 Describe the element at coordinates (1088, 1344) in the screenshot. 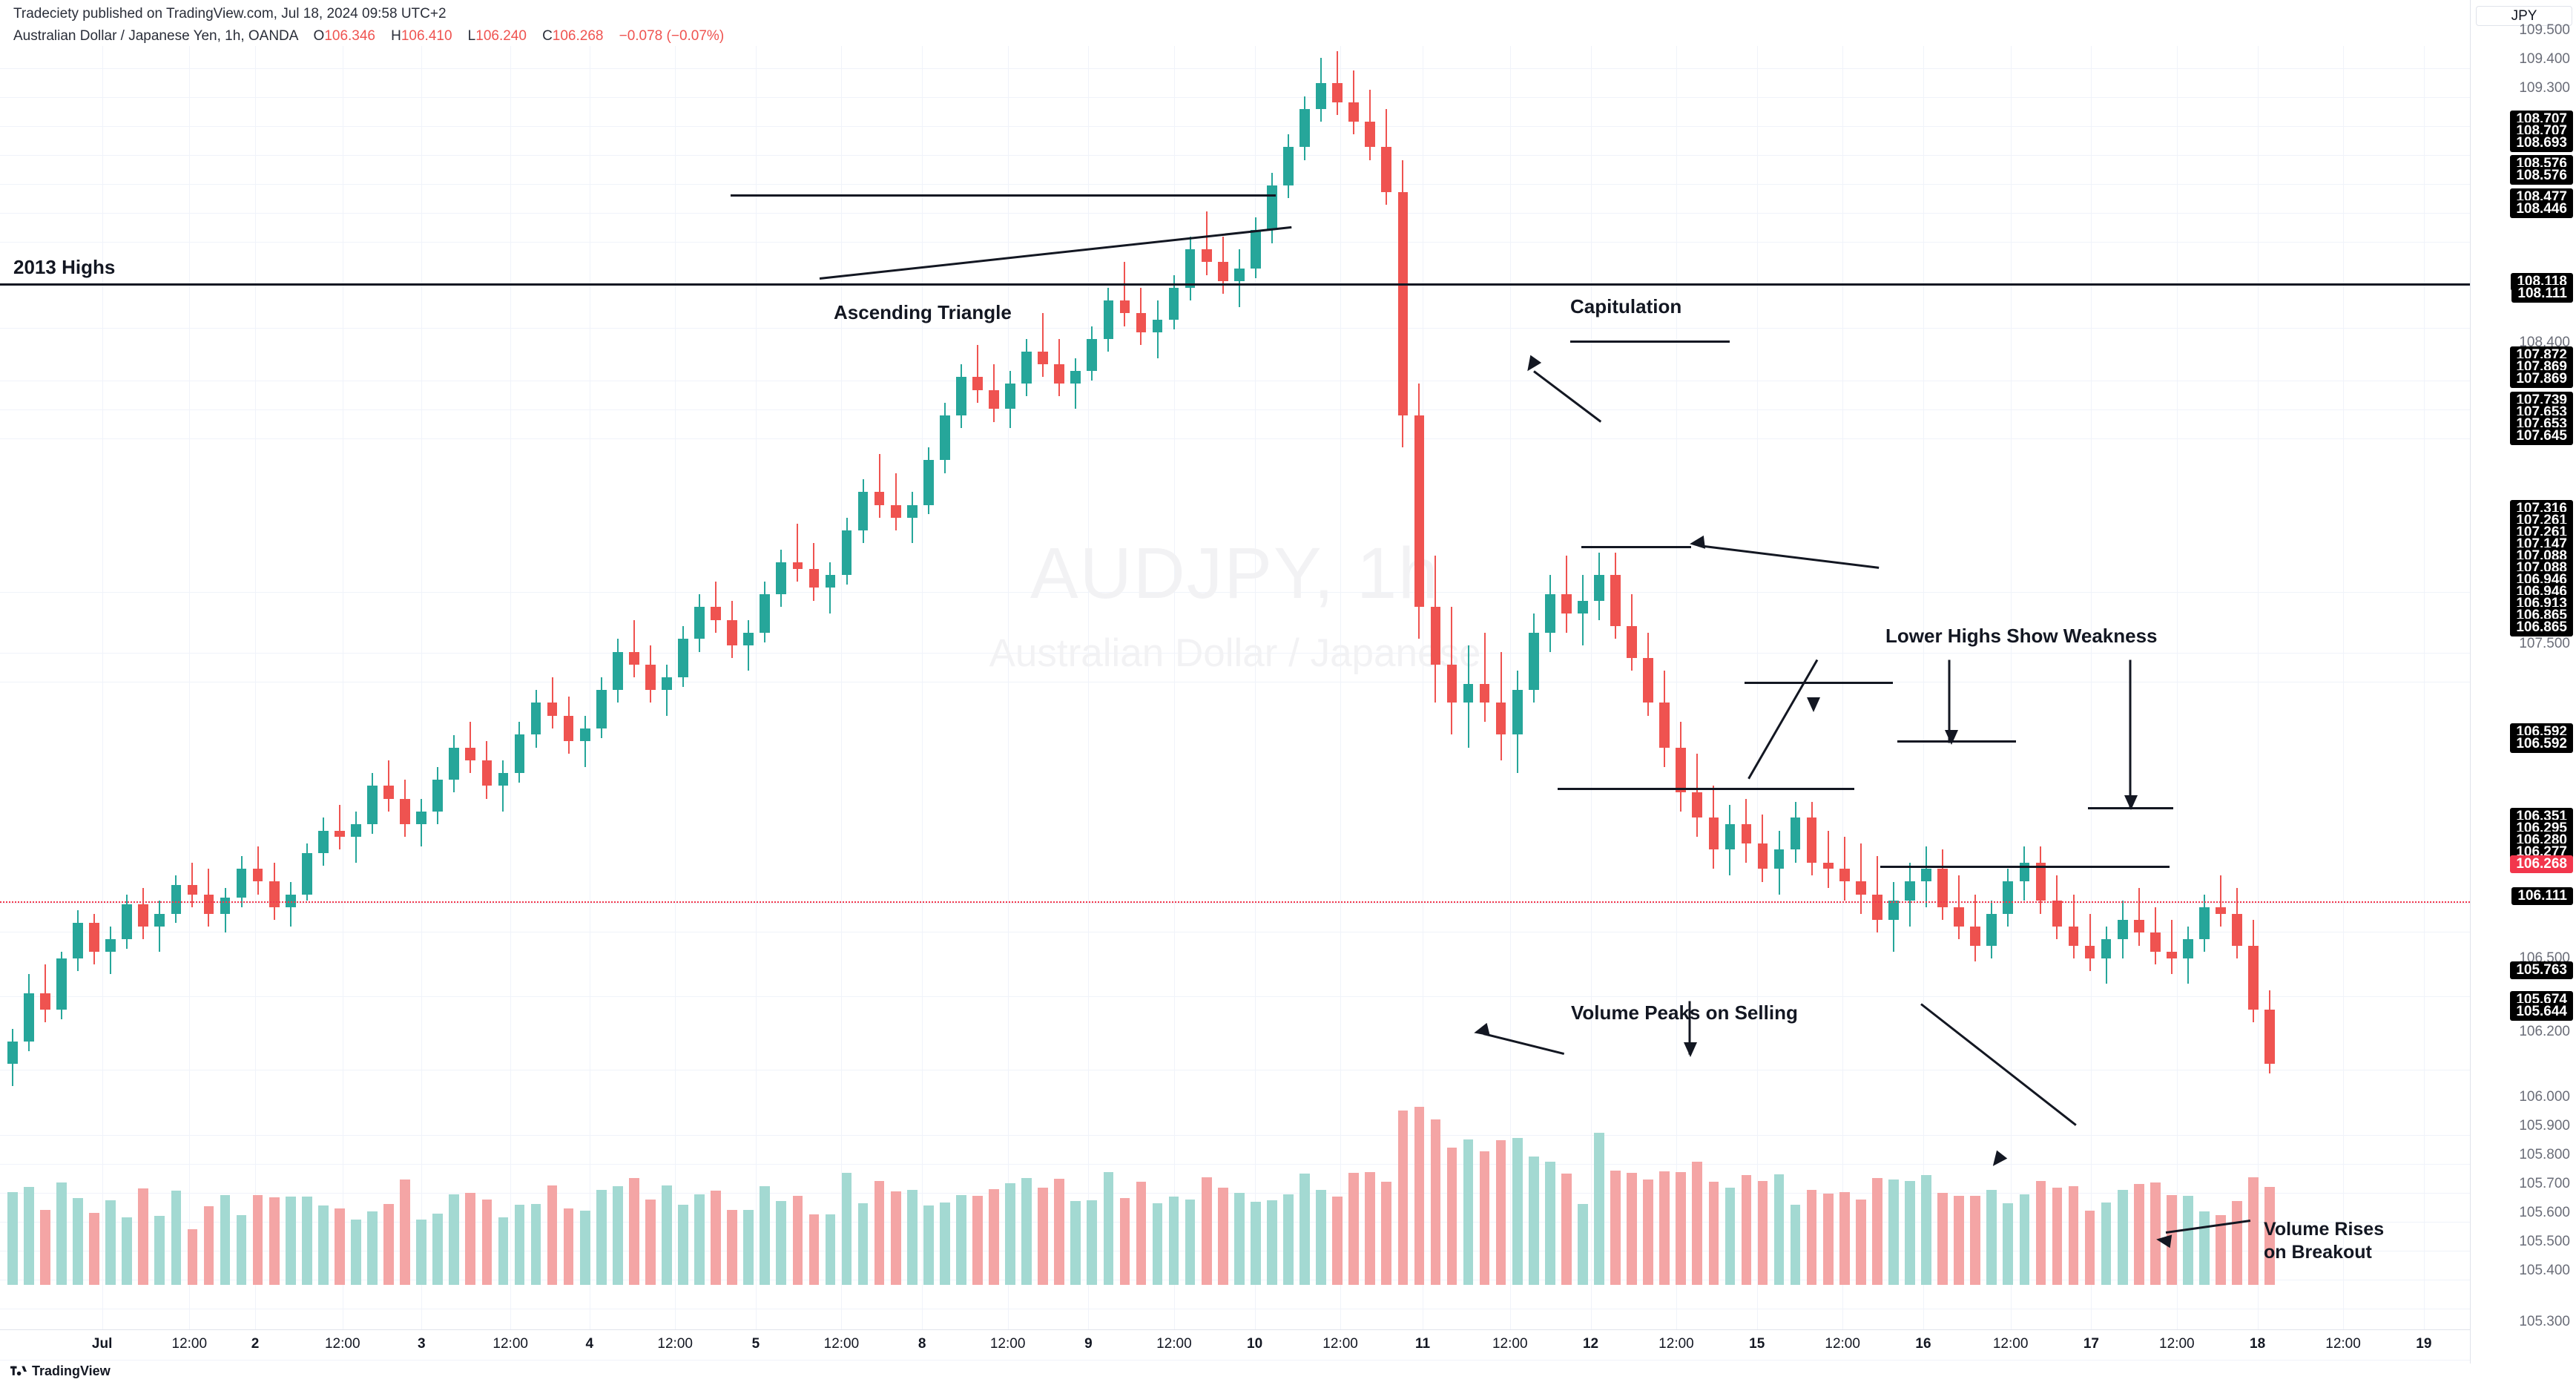

I see `time-tick-label: 9` at that location.